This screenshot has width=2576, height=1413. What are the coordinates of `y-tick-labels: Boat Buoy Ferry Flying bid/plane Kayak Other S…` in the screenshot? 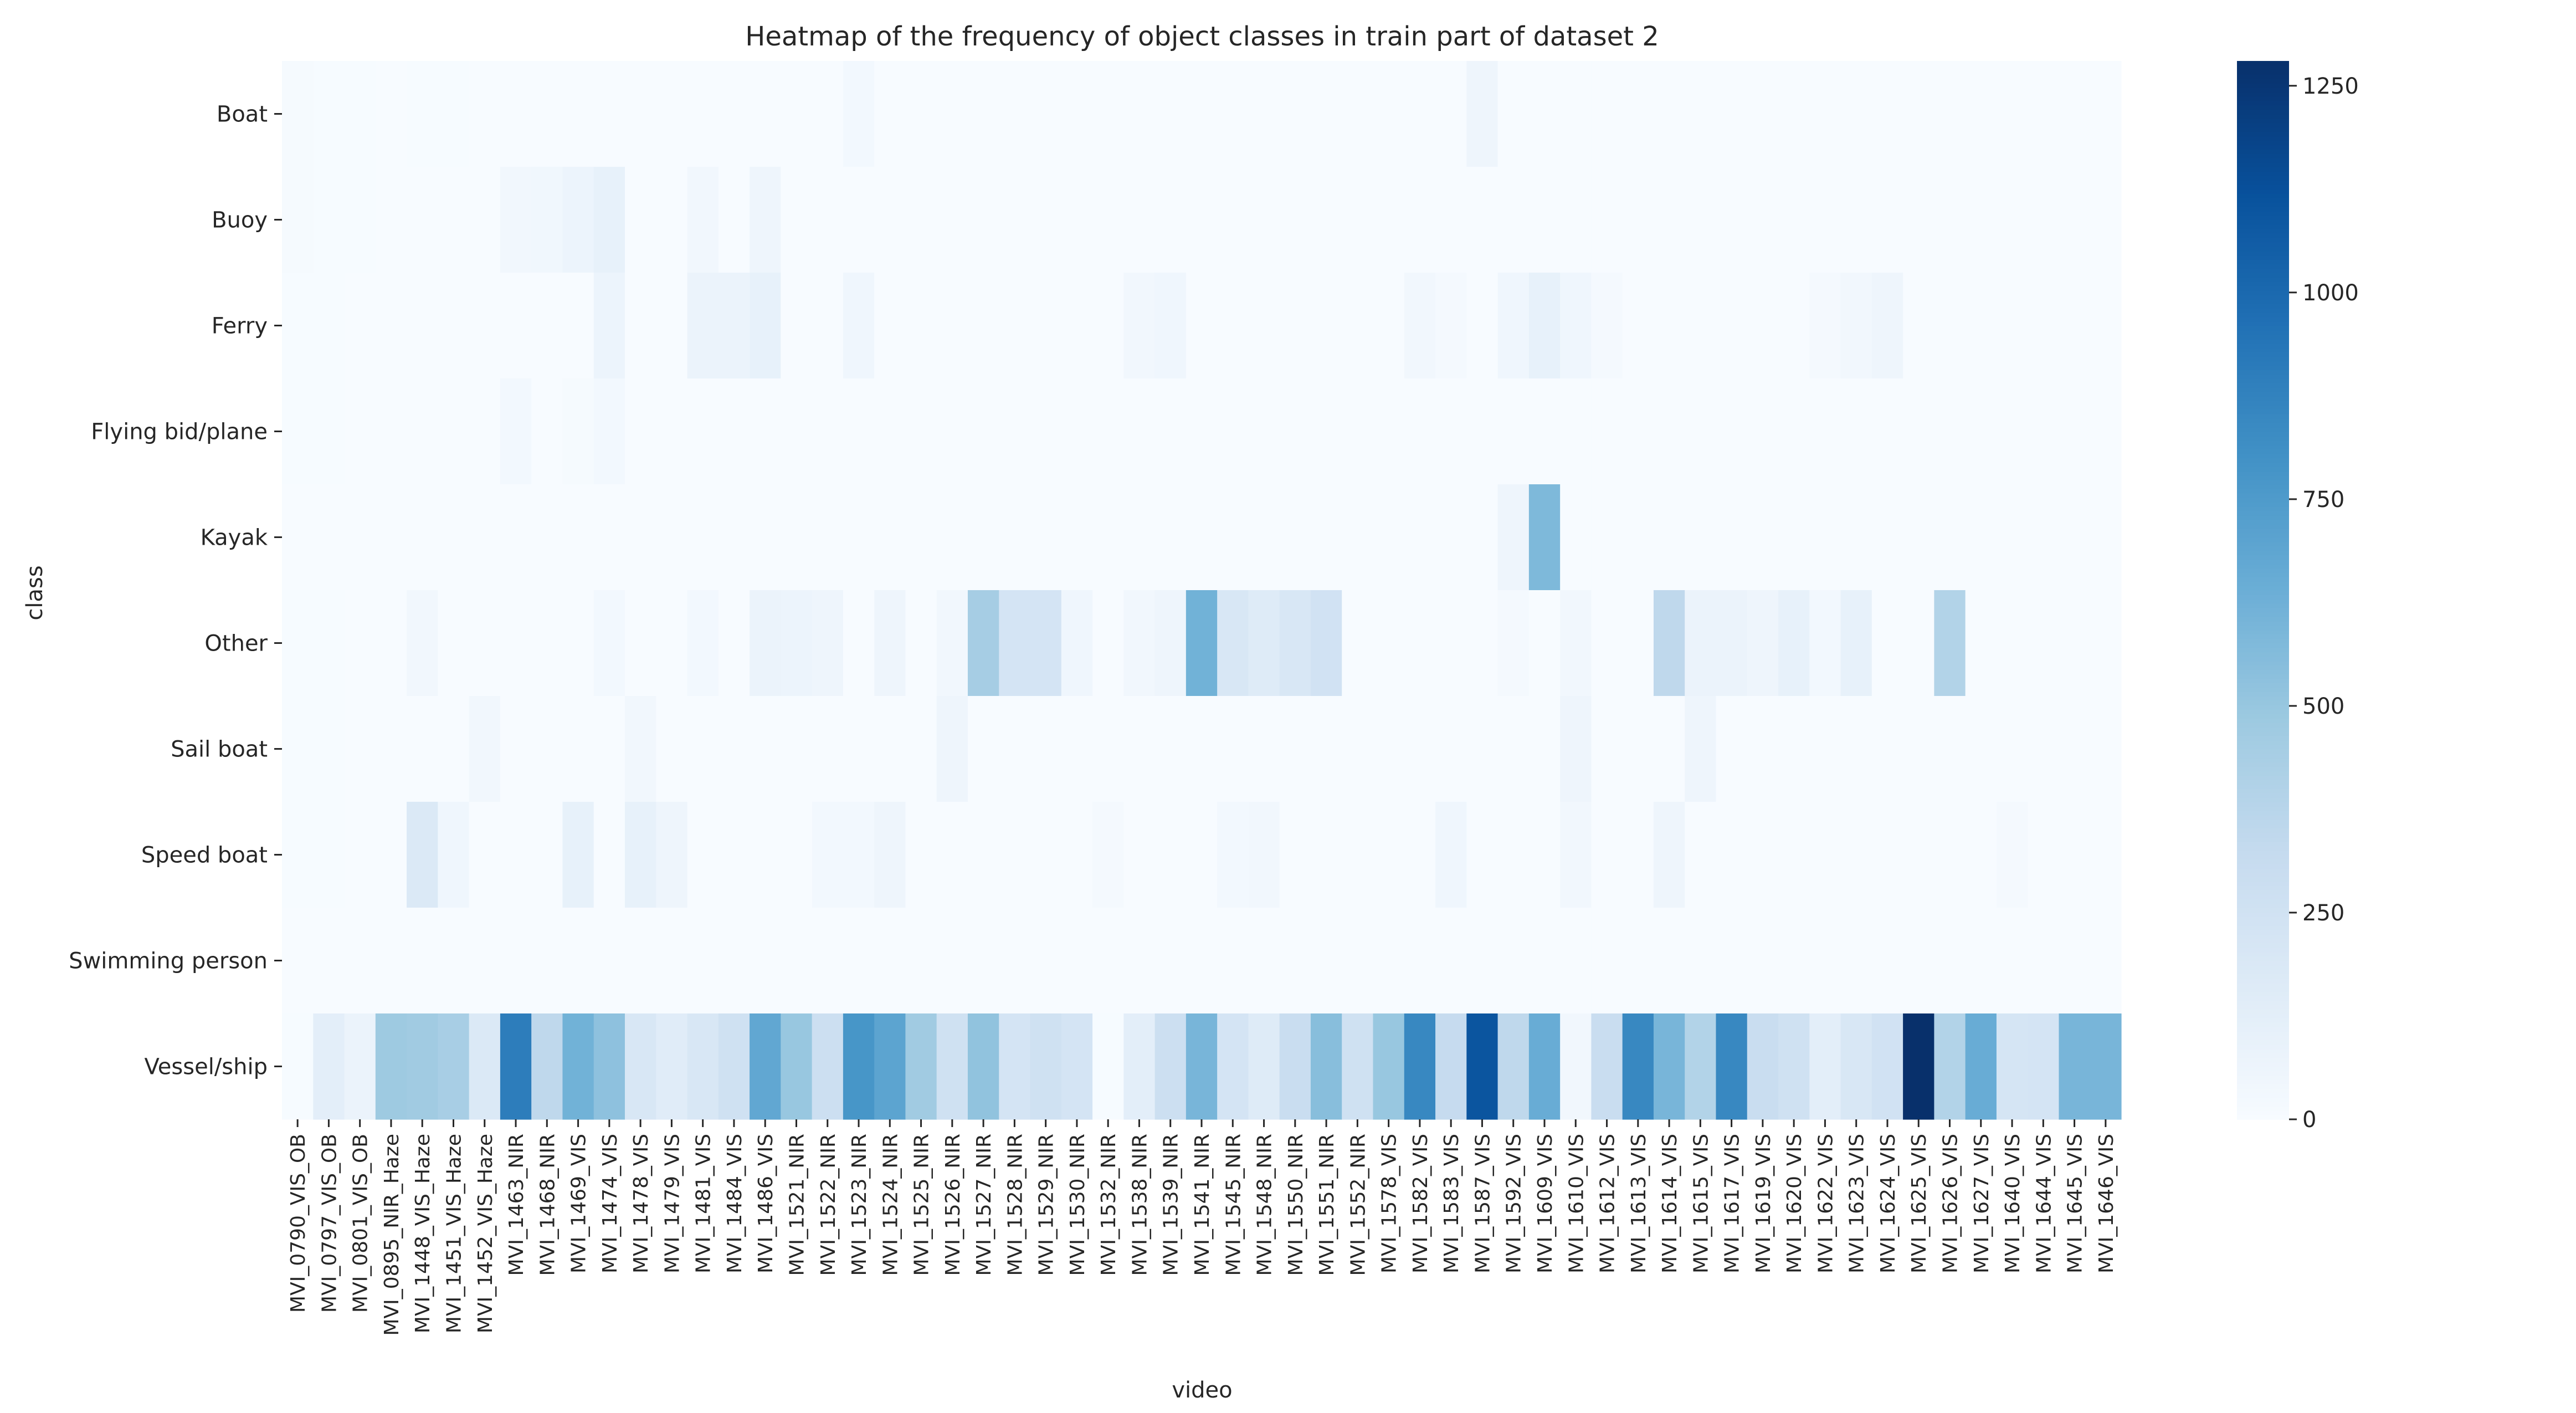 It's located at (175, 591).